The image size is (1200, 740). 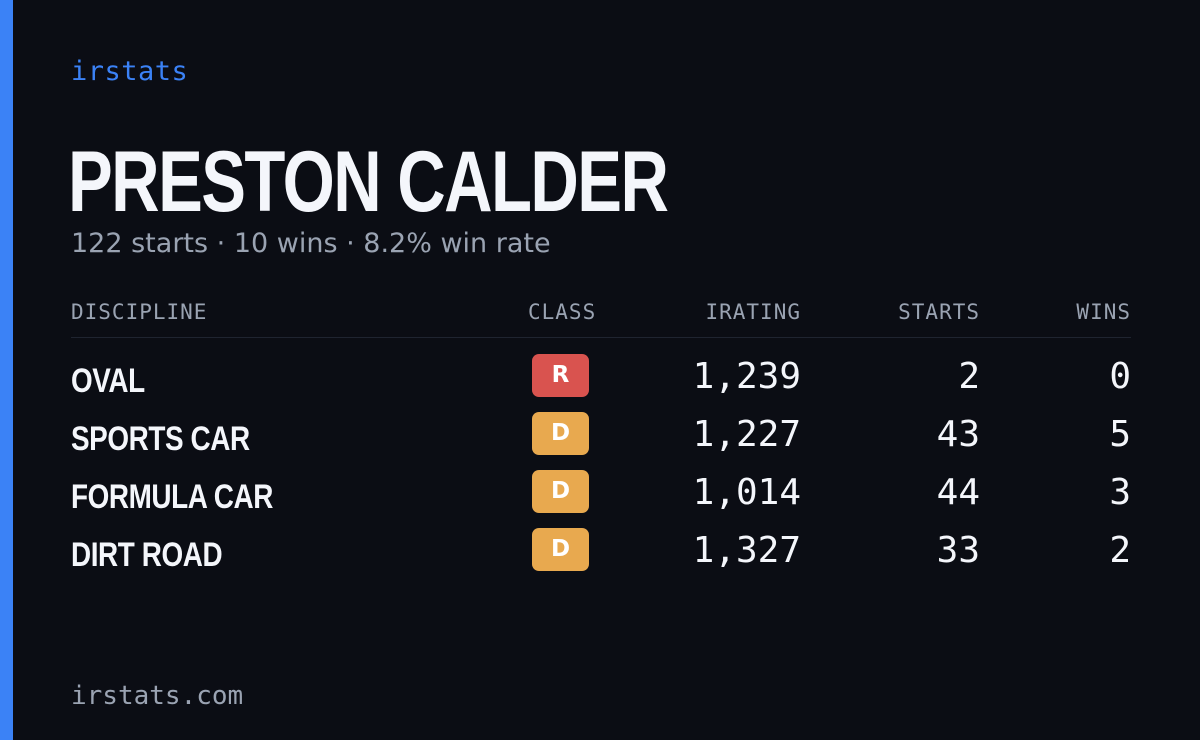 What do you see at coordinates (1120, 434) in the screenshot?
I see `row-wins: 5` at bounding box center [1120, 434].